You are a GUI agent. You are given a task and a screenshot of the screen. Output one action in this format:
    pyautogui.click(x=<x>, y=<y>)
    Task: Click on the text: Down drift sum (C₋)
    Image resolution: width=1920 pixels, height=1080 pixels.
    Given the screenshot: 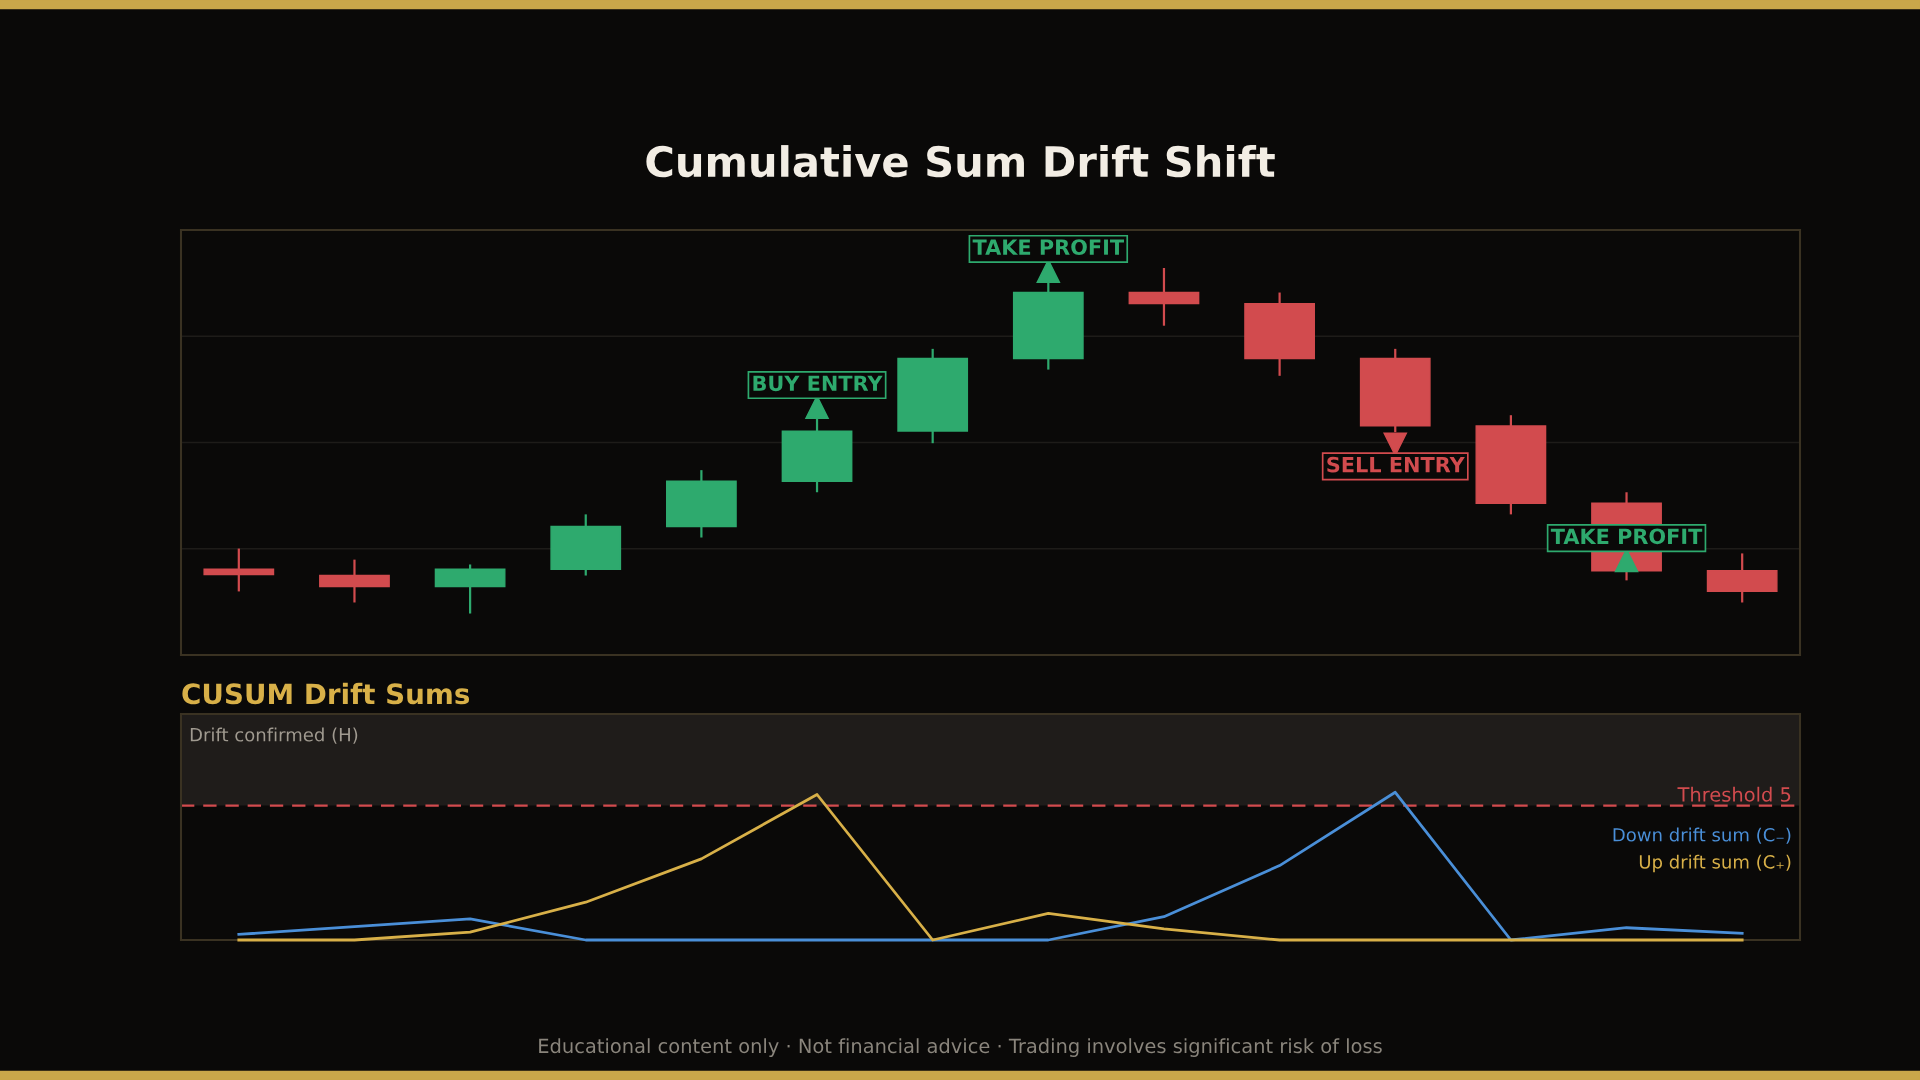 What is the action you would take?
    pyautogui.click(x=1702, y=835)
    